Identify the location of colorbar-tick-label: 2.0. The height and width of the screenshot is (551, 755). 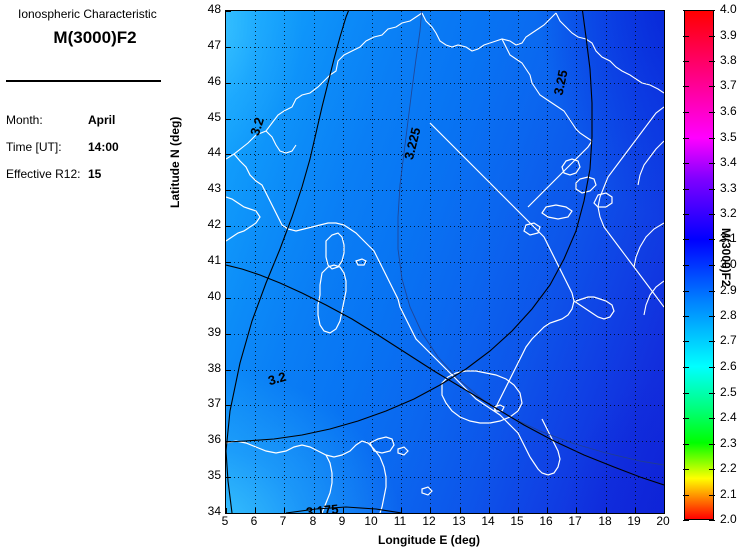
(728, 519).